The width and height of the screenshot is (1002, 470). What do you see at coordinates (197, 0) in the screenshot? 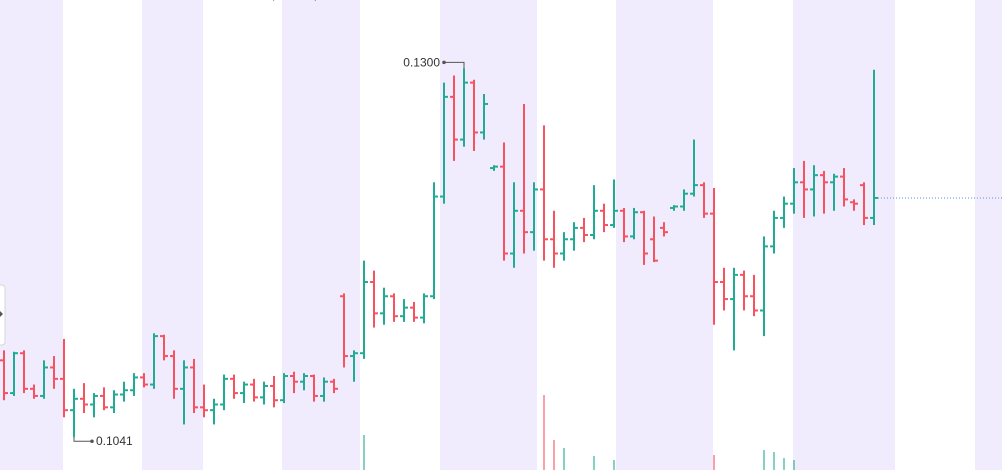
I see `legend-item: 0.1209` at bounding box center [197, 0].